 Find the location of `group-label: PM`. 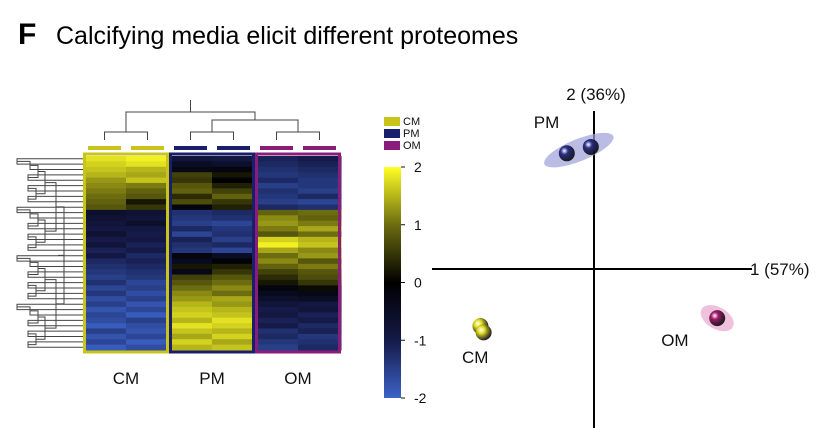

group-label: PM is located at coordinates (212, 378).